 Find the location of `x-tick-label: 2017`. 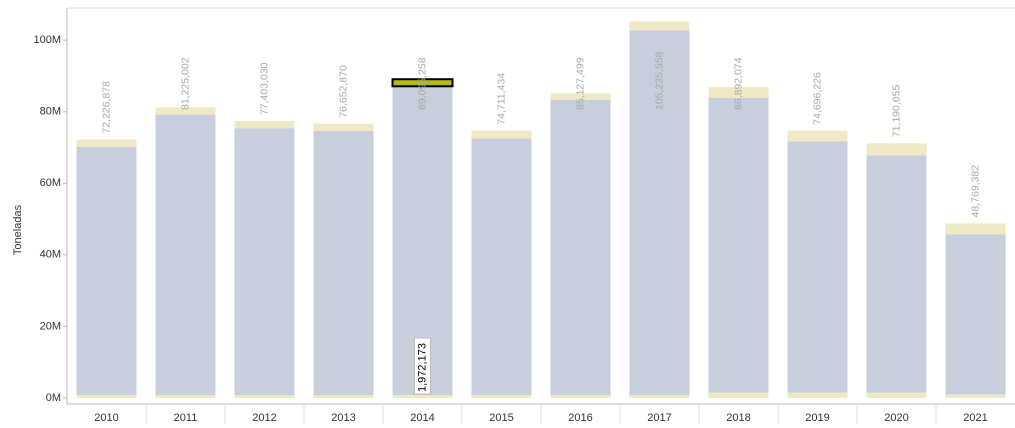

x-tick-label: 2017 is located at coordinates (659, 418).